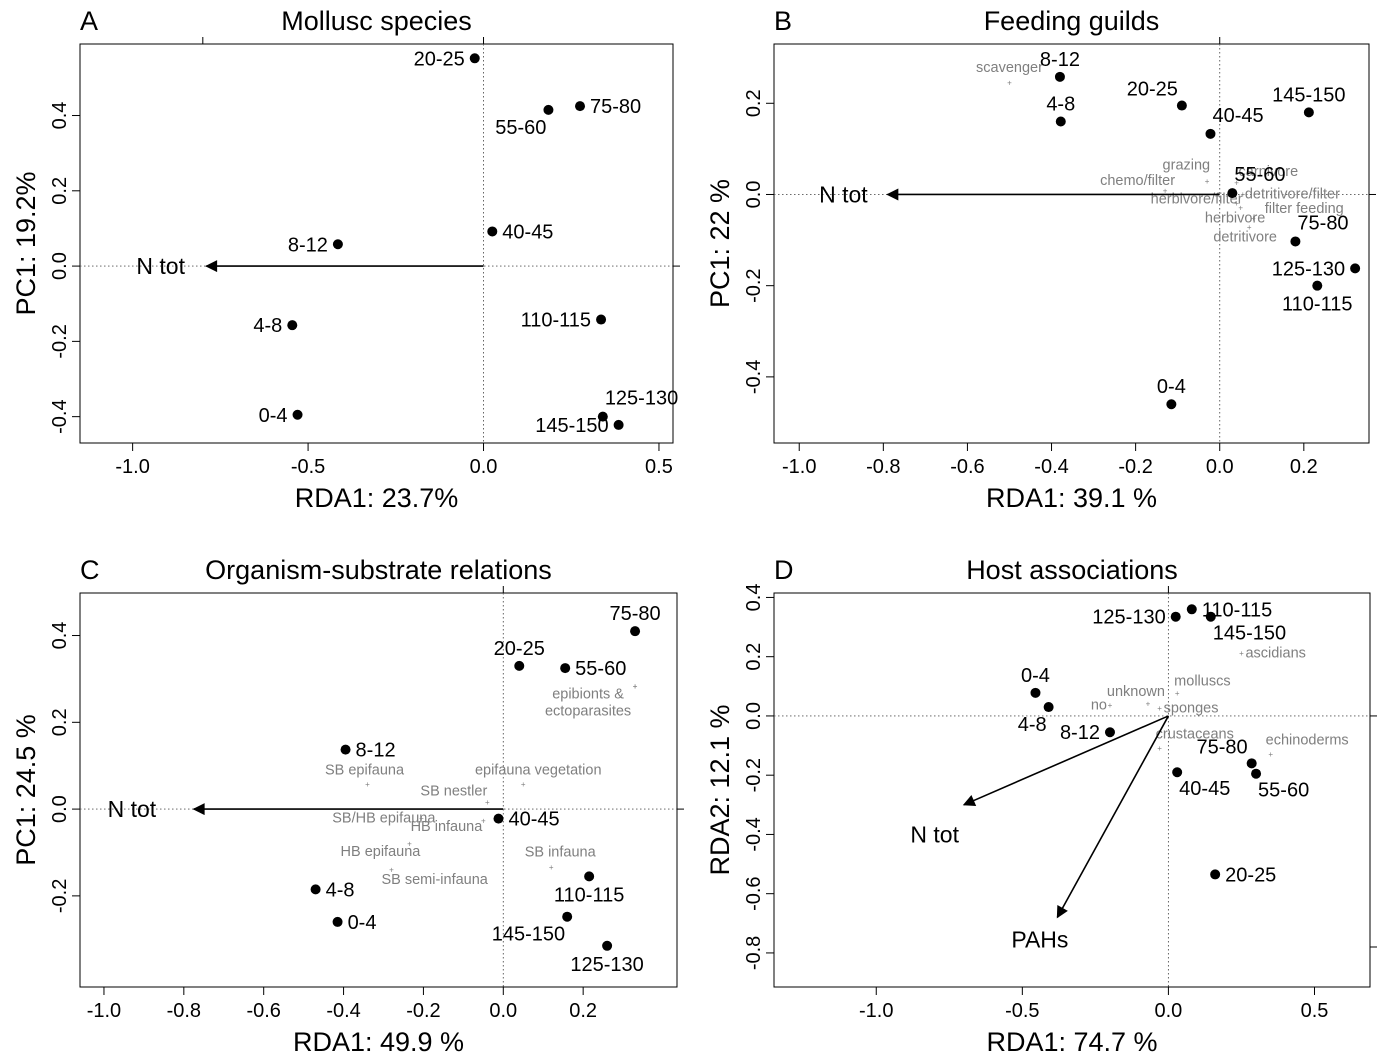 This screenshot has height=1057, width=1377. Describe the element at coordinates (1080, 733) in the screenshot. I see `sample-label: 8-12` at that location.